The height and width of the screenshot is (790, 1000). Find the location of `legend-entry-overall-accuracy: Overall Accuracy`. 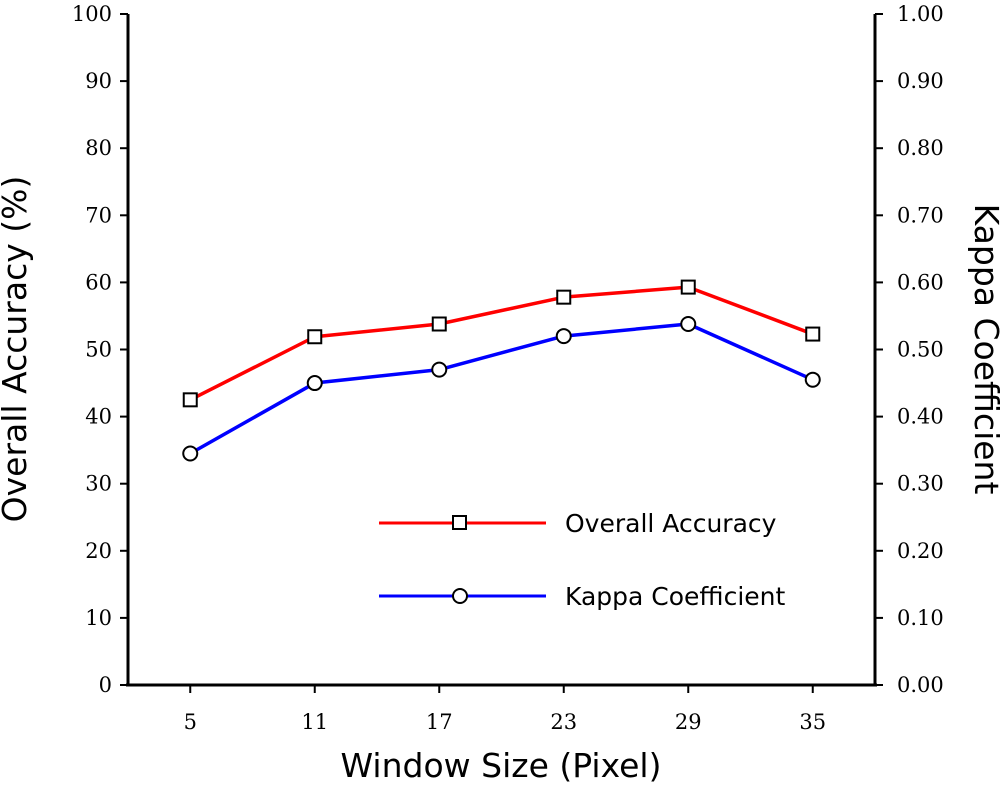

legend-entry-overall-accuracy: Overall Accuracy is located at coordinates (578, 523).